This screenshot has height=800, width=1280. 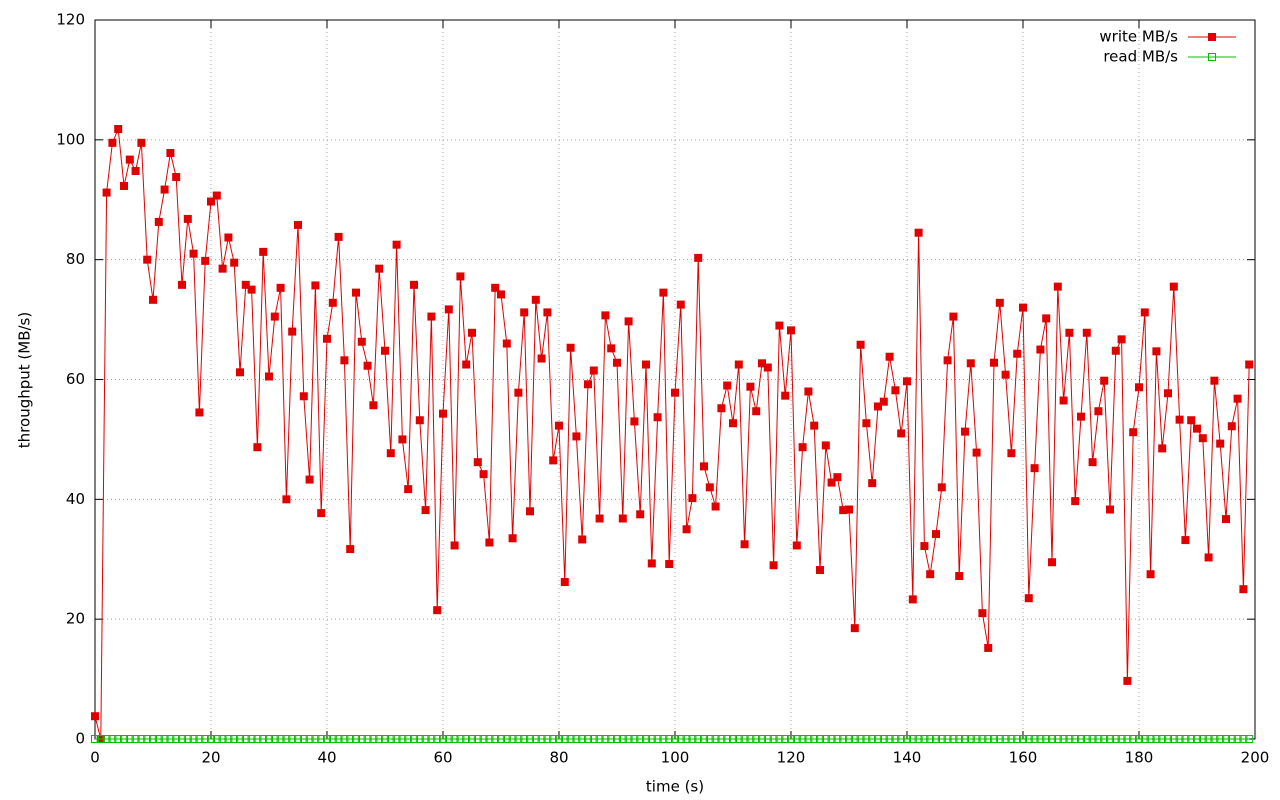 What do you see at coordinates (95, 758) in the screenshot?
I see `x-tick-label: 0` at bounding box center [95, 758].